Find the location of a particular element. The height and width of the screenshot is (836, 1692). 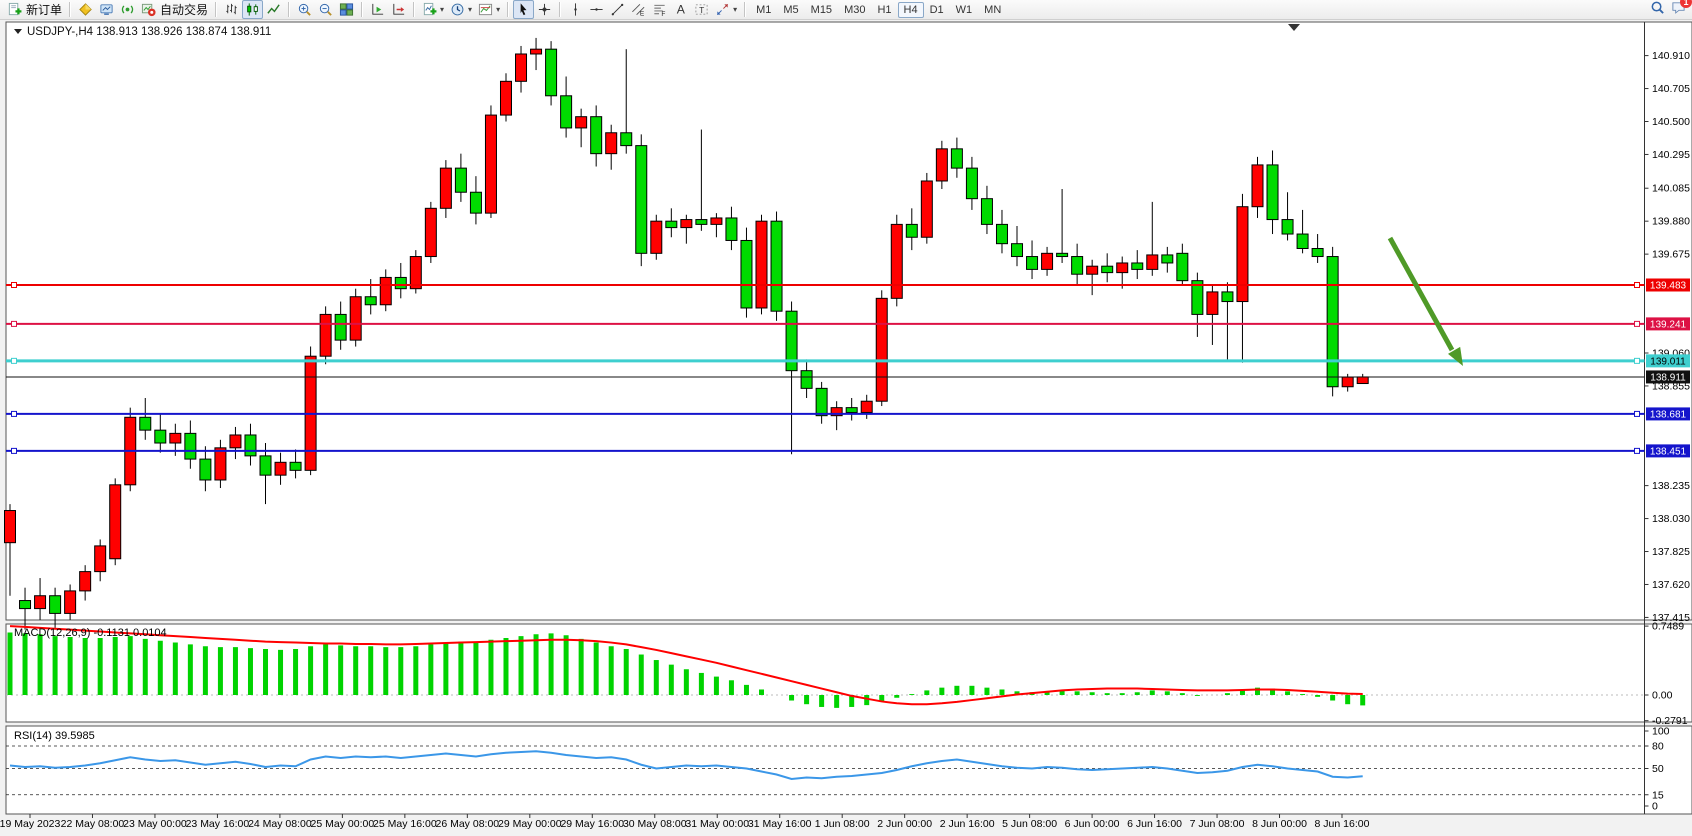

timeframe-m5: M5 is located at coordinates (791, 9).